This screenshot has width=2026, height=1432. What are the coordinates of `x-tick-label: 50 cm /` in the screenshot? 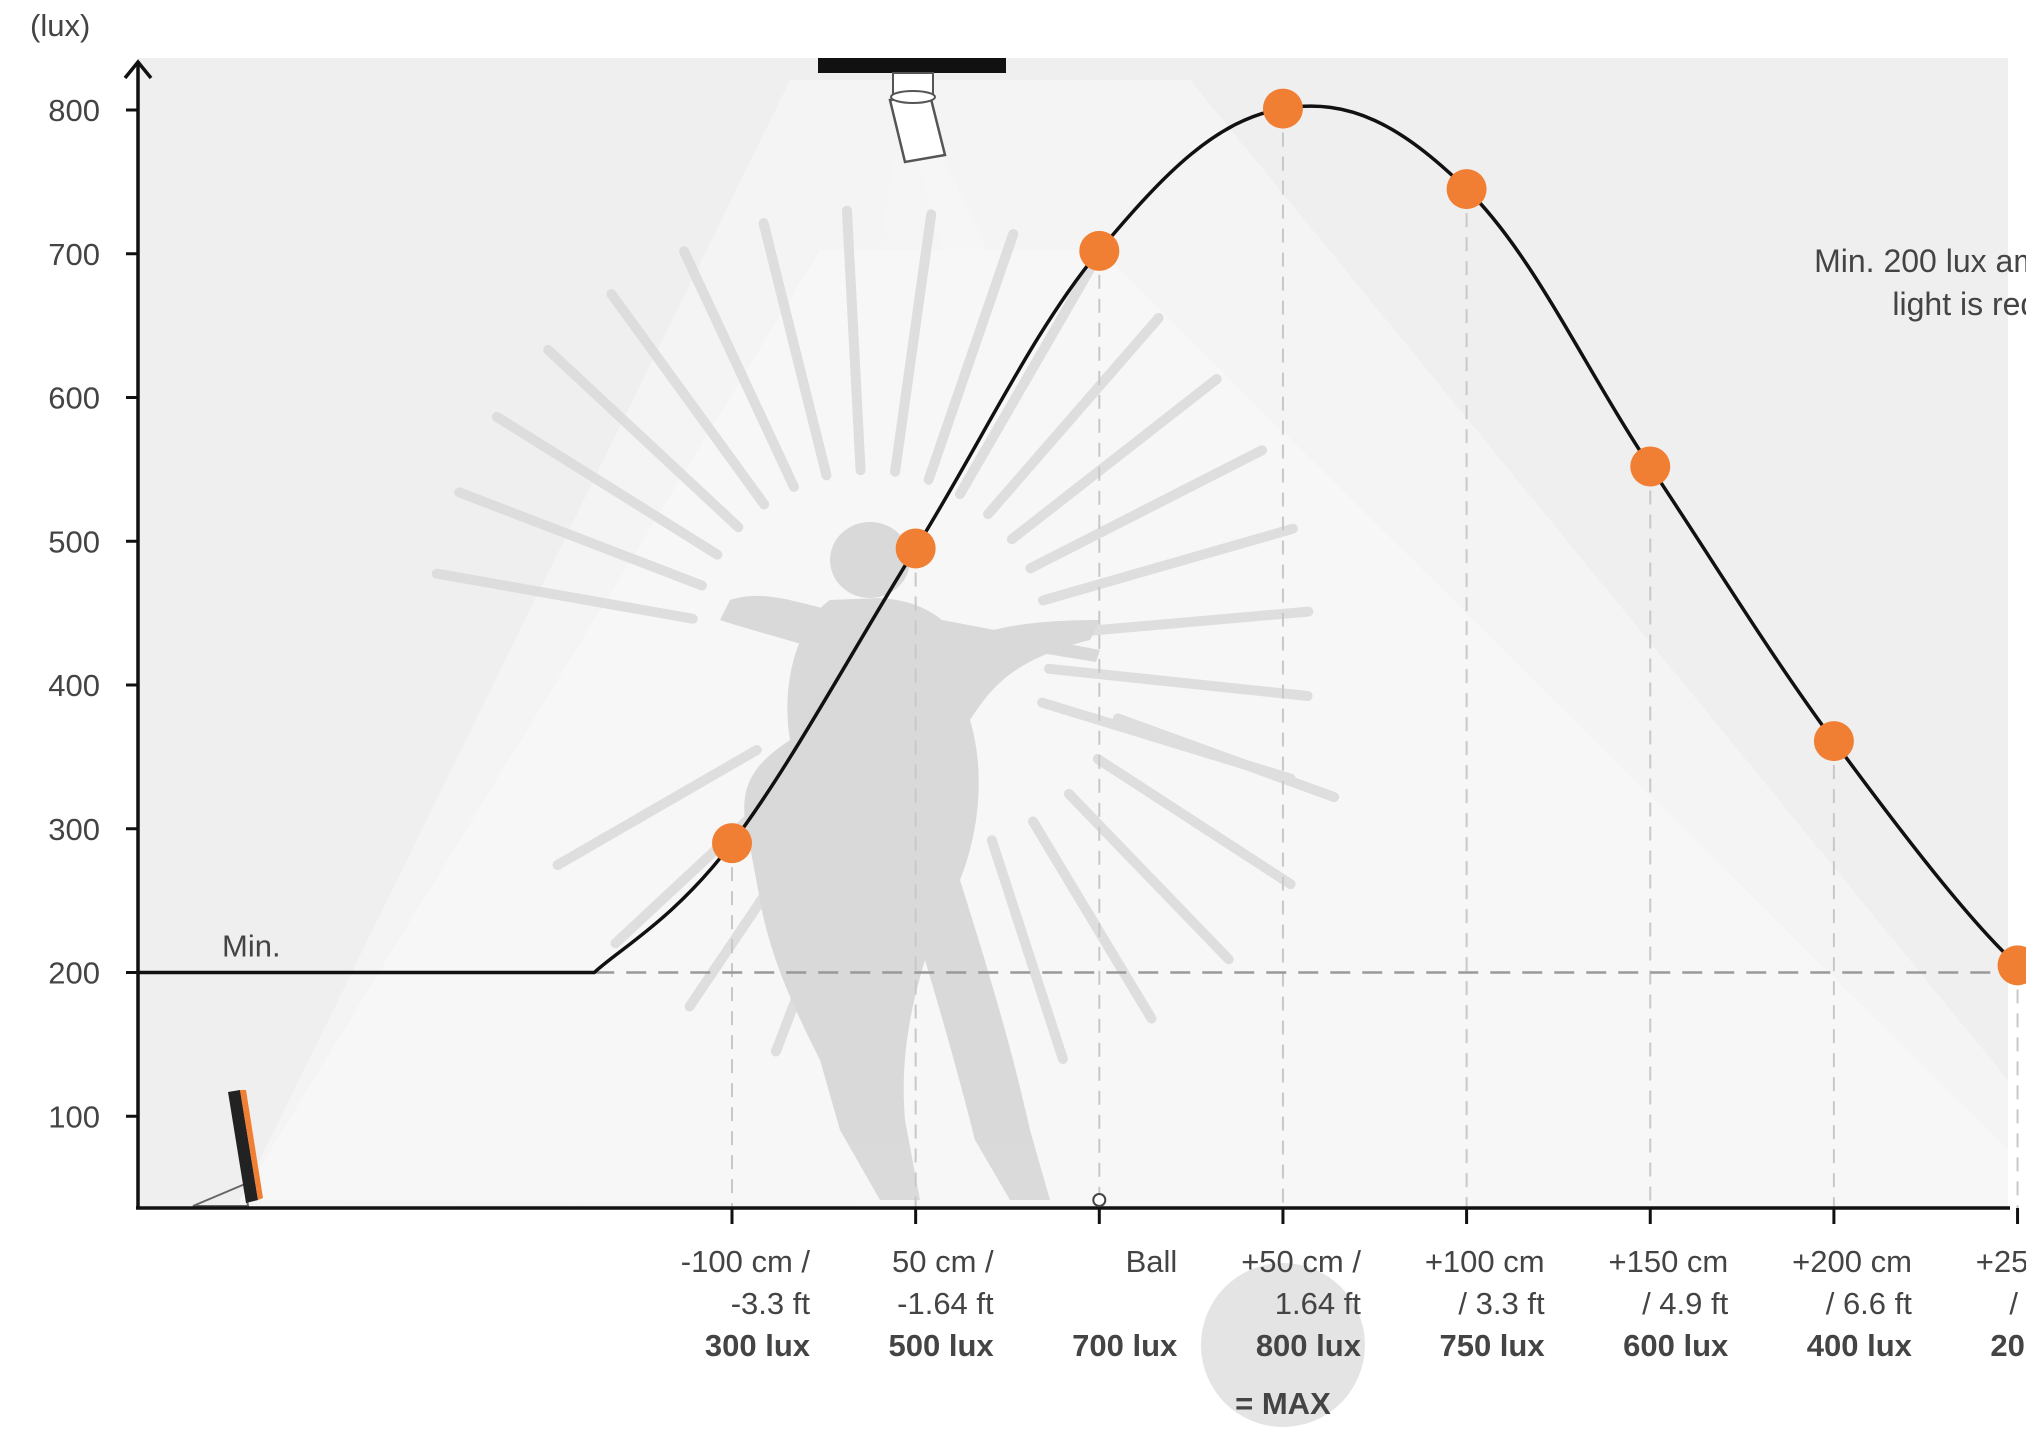 It's located at (943, 1261).